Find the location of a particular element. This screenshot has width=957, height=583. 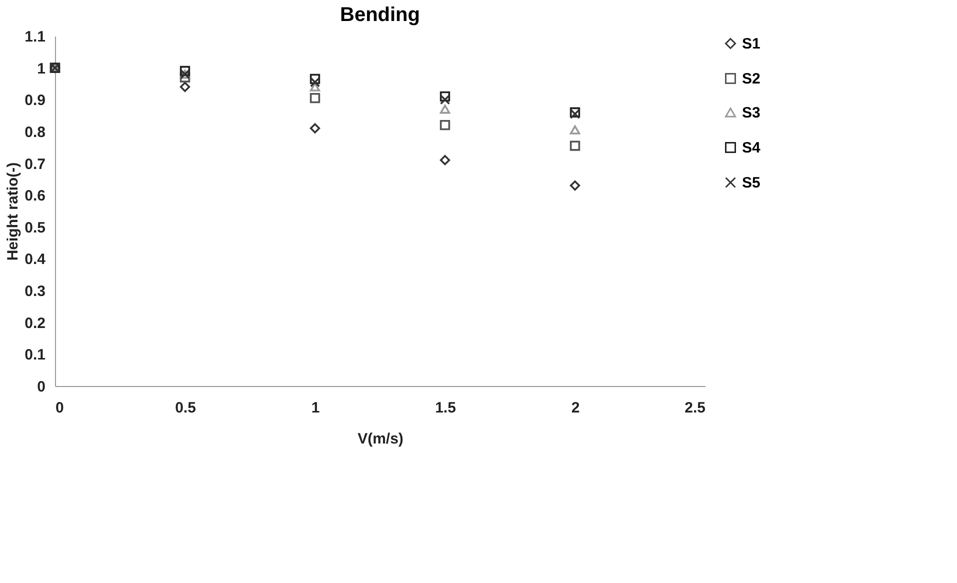

y-tick-label: 0.5 is located at coordinates (35, 227).